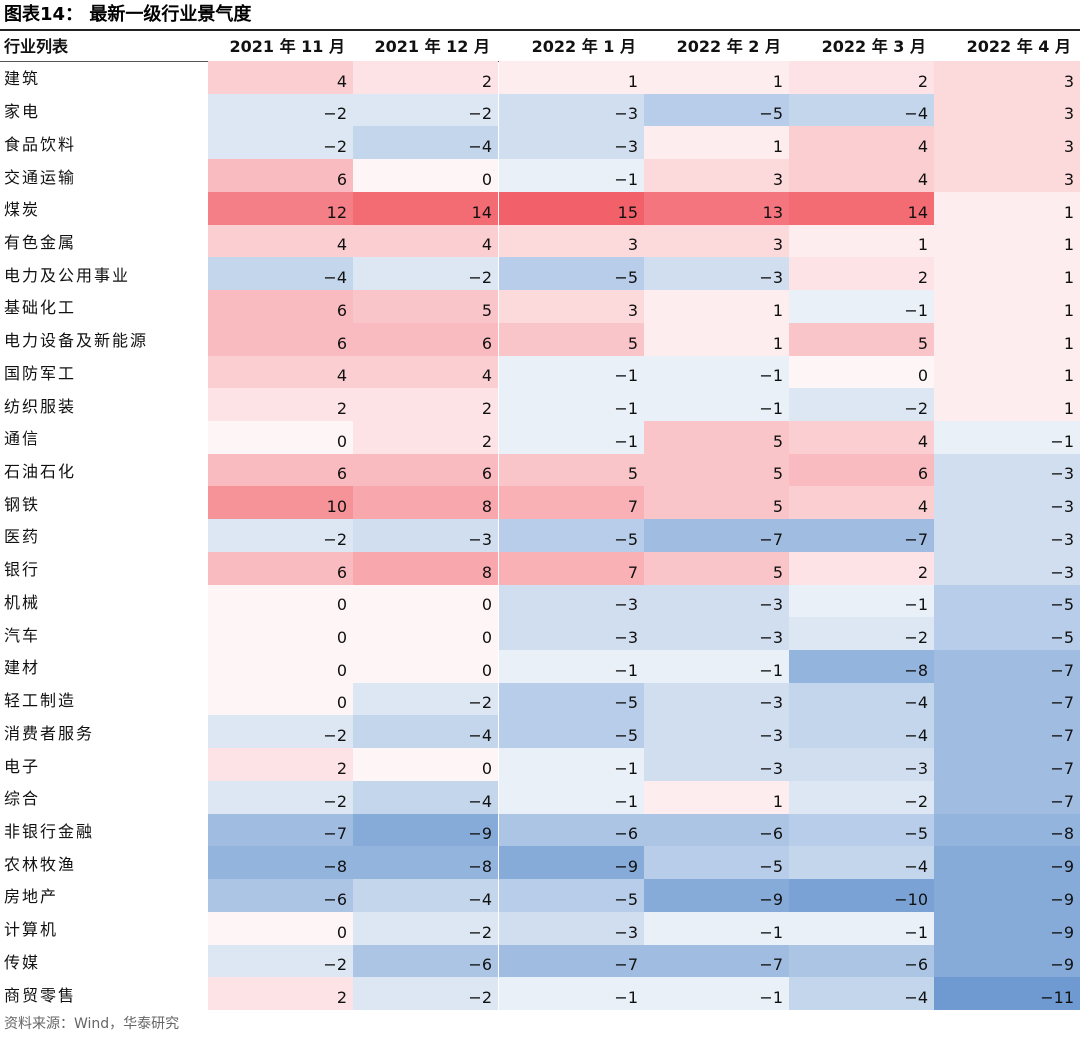  Describe the element at coordinates (540, 961) in the screenshot. I see `table-row: 传媒 −2 −6 −7 −7 −6 −9` at that location.